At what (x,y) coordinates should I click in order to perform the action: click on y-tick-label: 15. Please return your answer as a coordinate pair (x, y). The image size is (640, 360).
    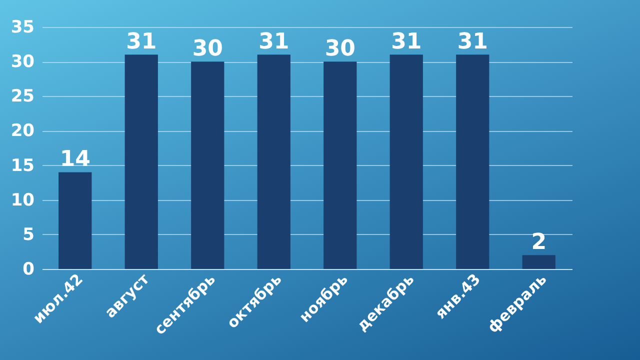
    Looking at the image, I should click on (22, 166).